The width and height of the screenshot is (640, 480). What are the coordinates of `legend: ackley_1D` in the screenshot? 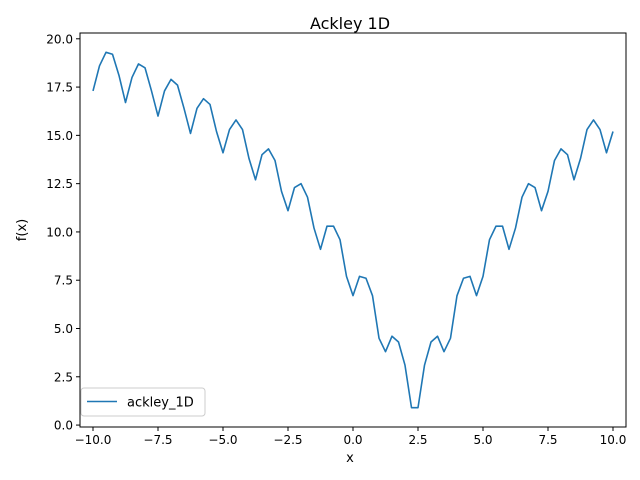 It's located at (143, 402).